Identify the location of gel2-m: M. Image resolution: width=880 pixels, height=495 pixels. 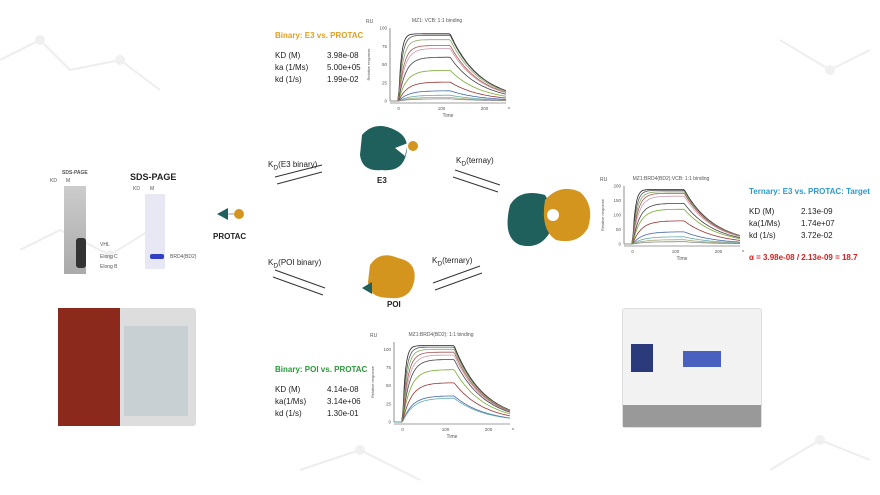
(152, 189).